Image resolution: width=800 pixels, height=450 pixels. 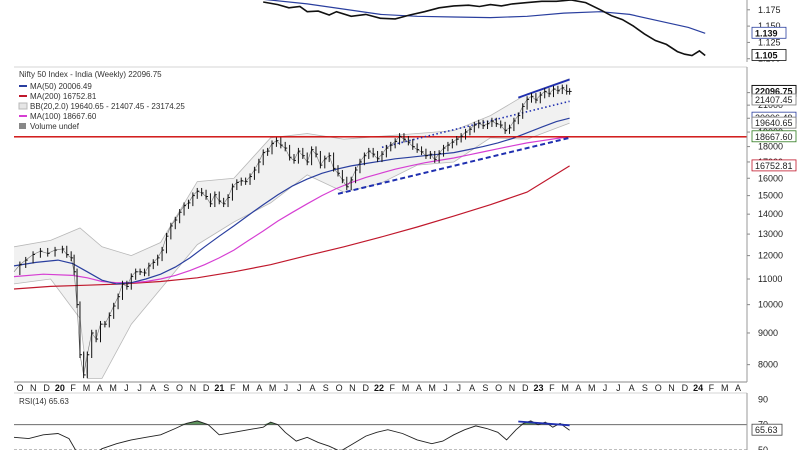 I want to click on x-axis-label-51: 24, so click(x=698, y=388).